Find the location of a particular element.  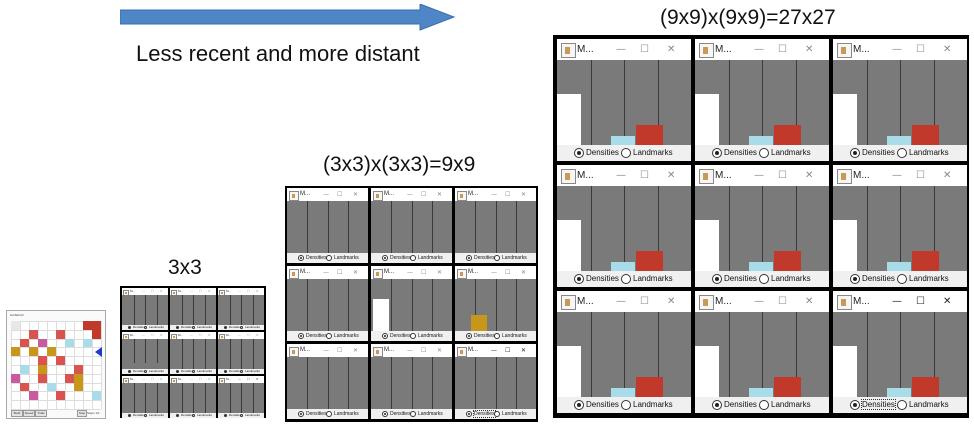

stop-button: Stop is located at coordinates (82, 413).